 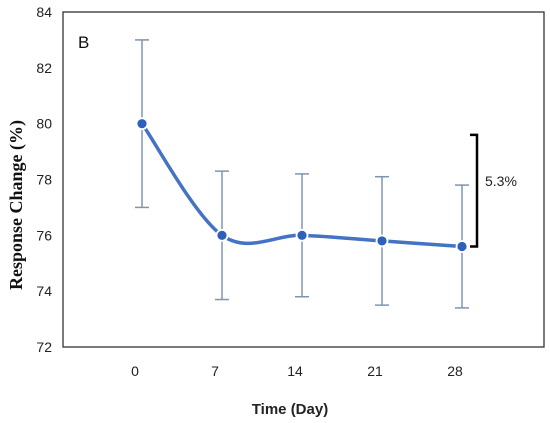 What do you see at coordinates (375, 371) in the screenshot?
I see `x-tick-label: 21` at bounding box center [375, 371].